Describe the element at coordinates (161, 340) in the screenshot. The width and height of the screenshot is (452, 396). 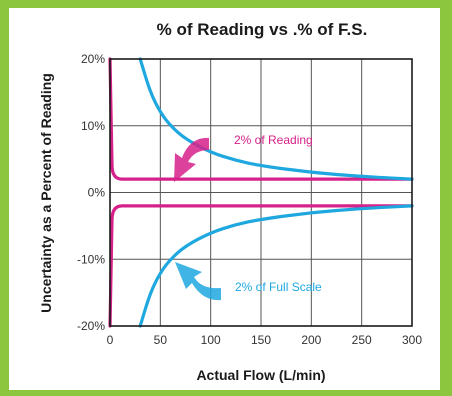
I see `x-tick-label: 50` at that location.